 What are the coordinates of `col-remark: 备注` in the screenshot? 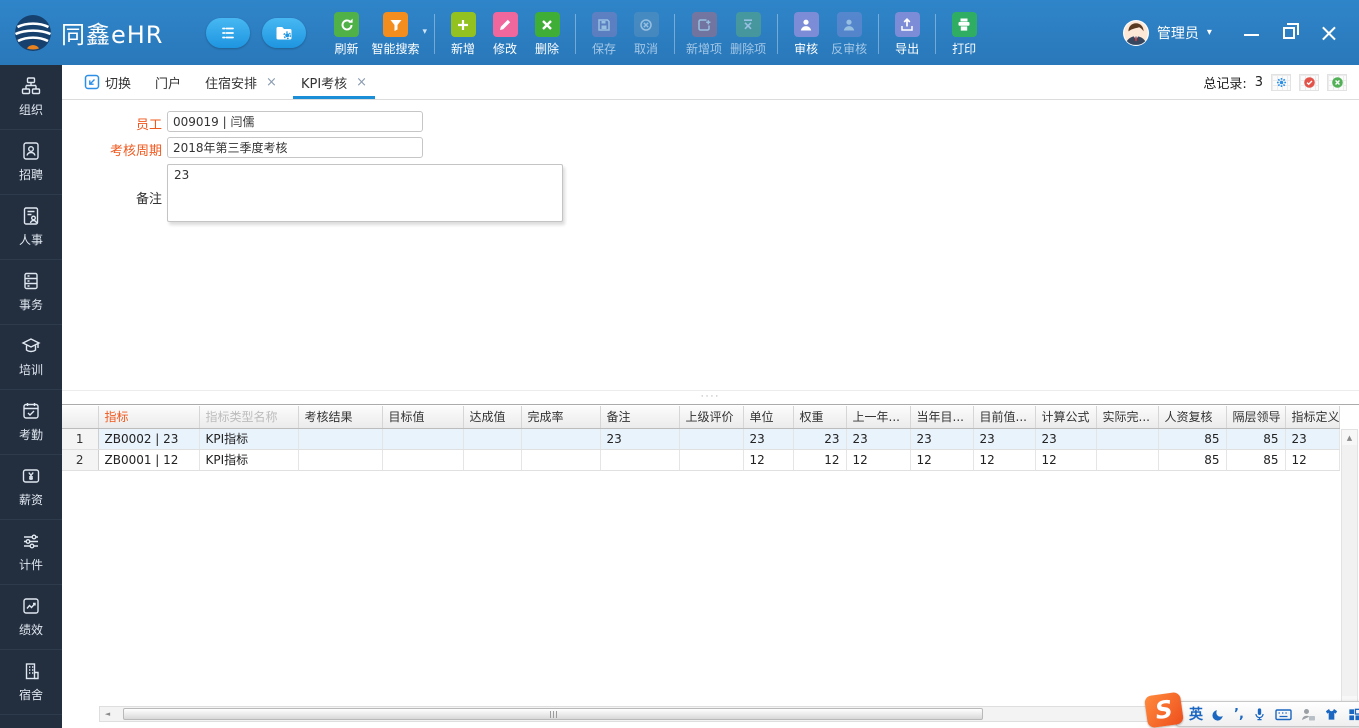 It's located at (640, 417).